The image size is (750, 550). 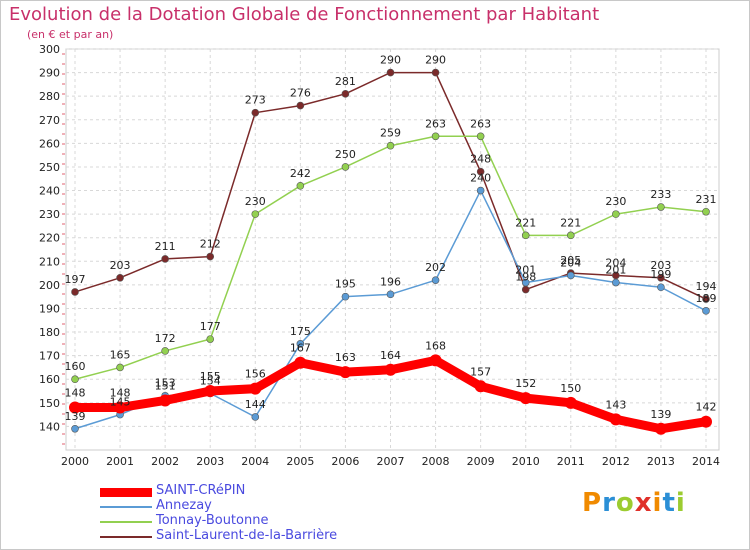 What do you see at coordinates (49, 191) in the screenshot?
I see `y-tick-label: 240` at bounding box center [49, 191].